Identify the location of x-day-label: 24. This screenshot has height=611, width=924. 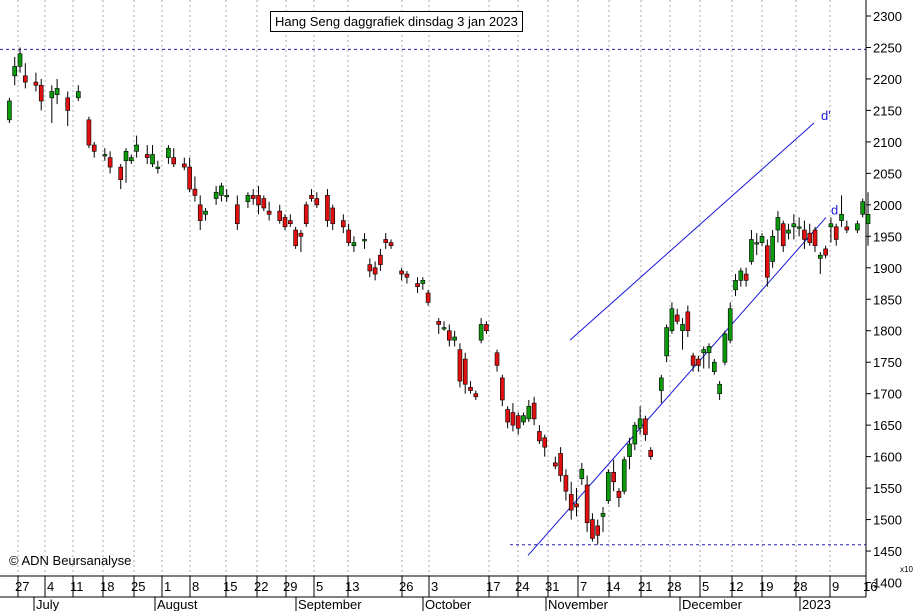
(522, 586).